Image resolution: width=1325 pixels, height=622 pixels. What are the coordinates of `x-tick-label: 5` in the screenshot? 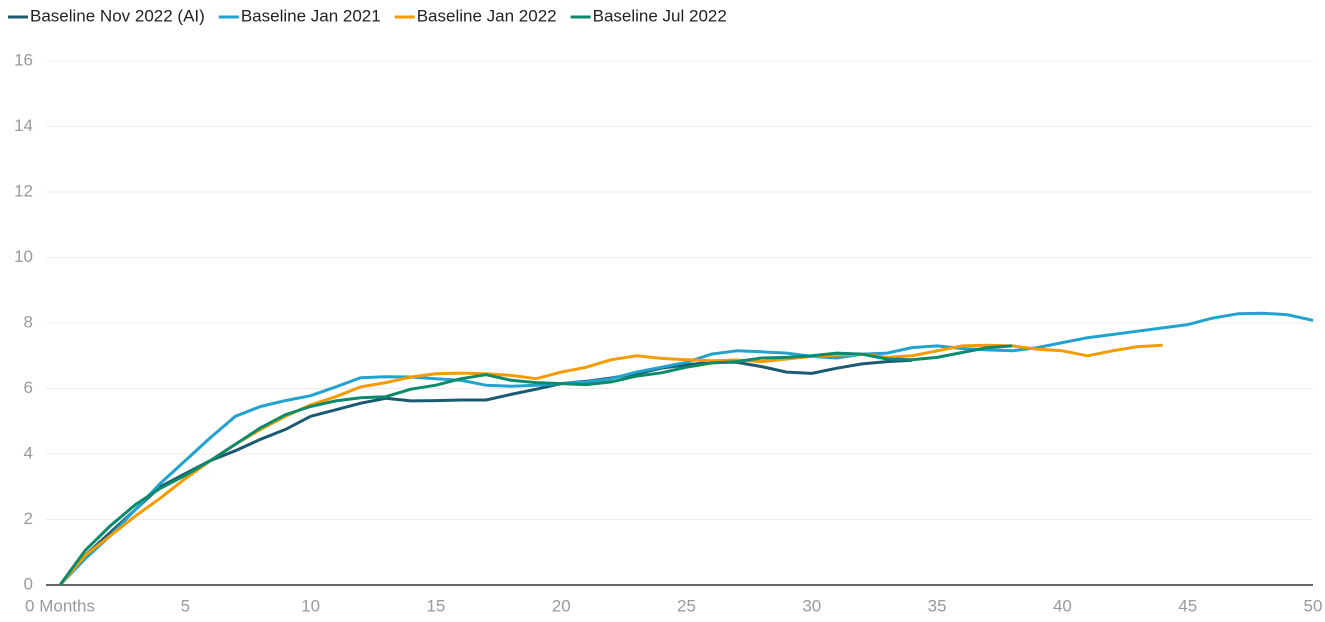 It's located at (185, 605).